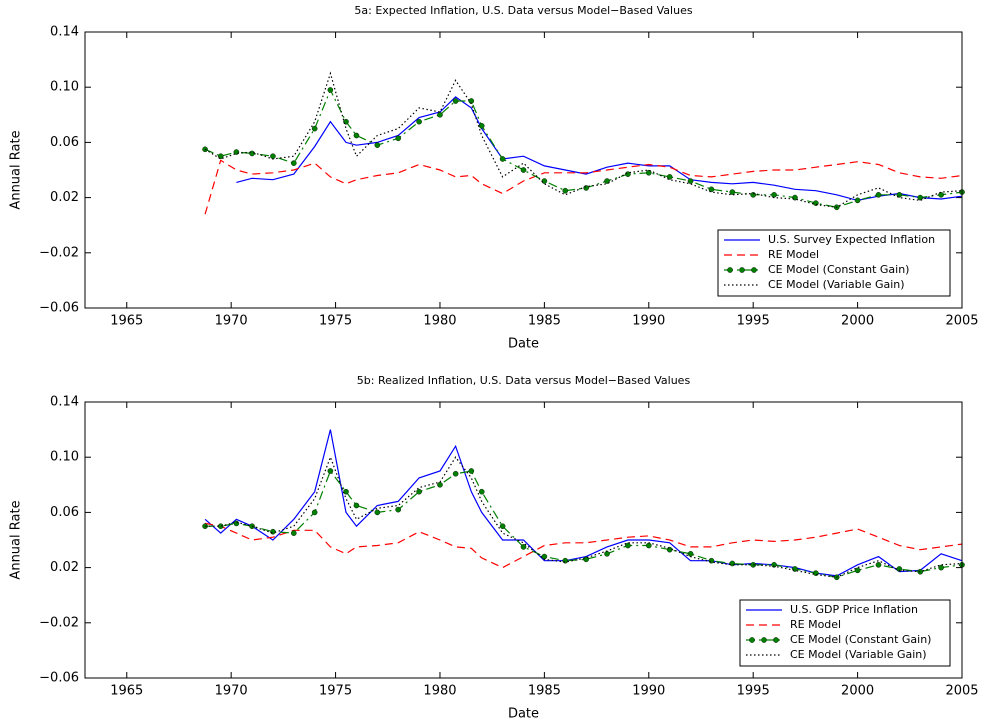  What do you see at coordinates (857, 321) in the screenshot?
I see `x-tick-label: 2000` at bounding box center [857, 321].